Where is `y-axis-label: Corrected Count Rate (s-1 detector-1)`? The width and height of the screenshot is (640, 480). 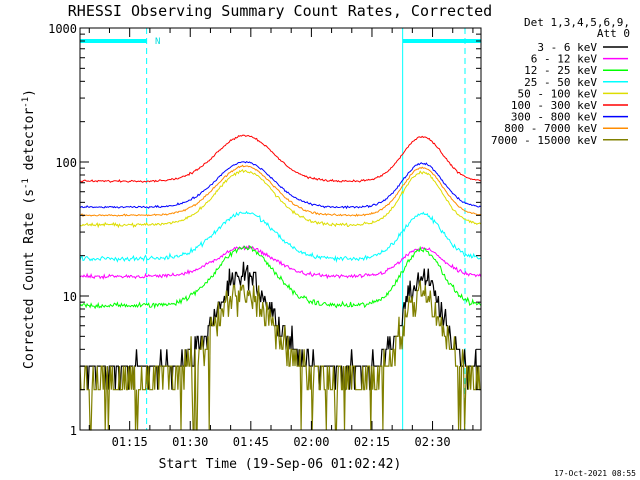 y-axis-label: Corrected Count Rate (s-1 detector-1) is located at coordinates (29, 229).